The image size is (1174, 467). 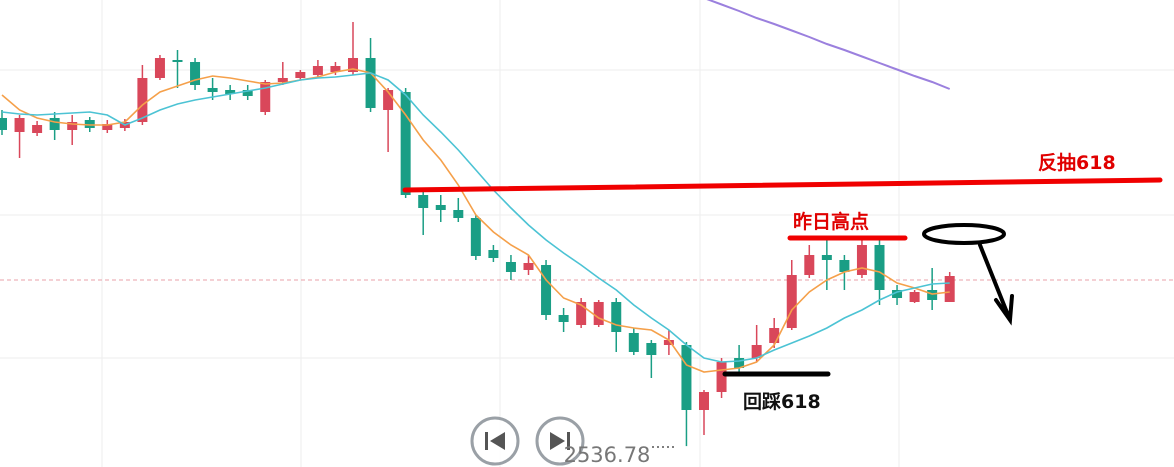 What do you see at coordinates (964, 234) in the screenshot?
I see `annotation-ellipse` at bounding box center [964, 234].